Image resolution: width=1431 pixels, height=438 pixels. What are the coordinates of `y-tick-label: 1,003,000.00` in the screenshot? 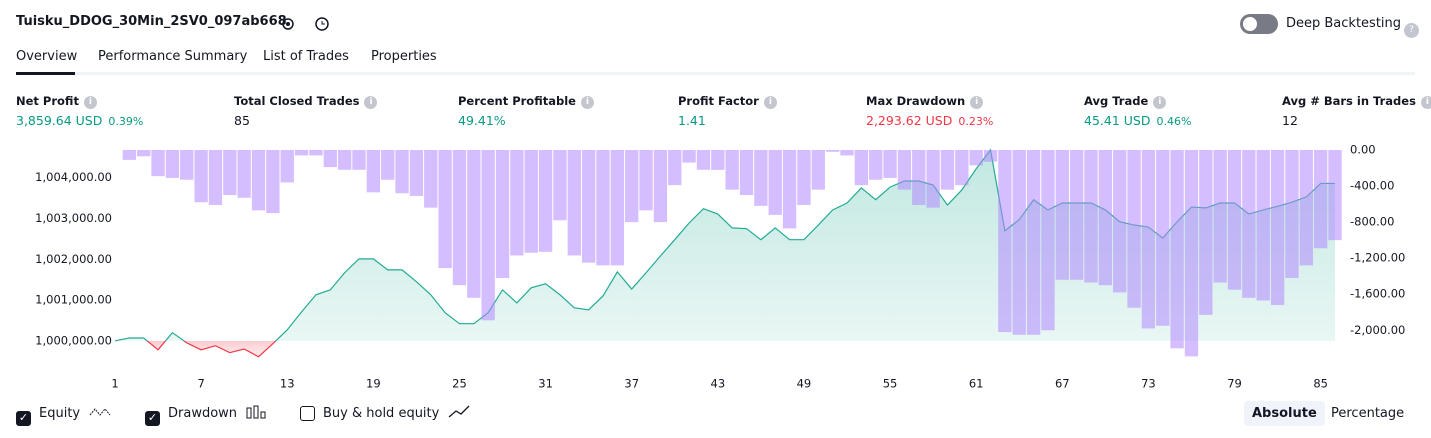 It's located at (73, 218).